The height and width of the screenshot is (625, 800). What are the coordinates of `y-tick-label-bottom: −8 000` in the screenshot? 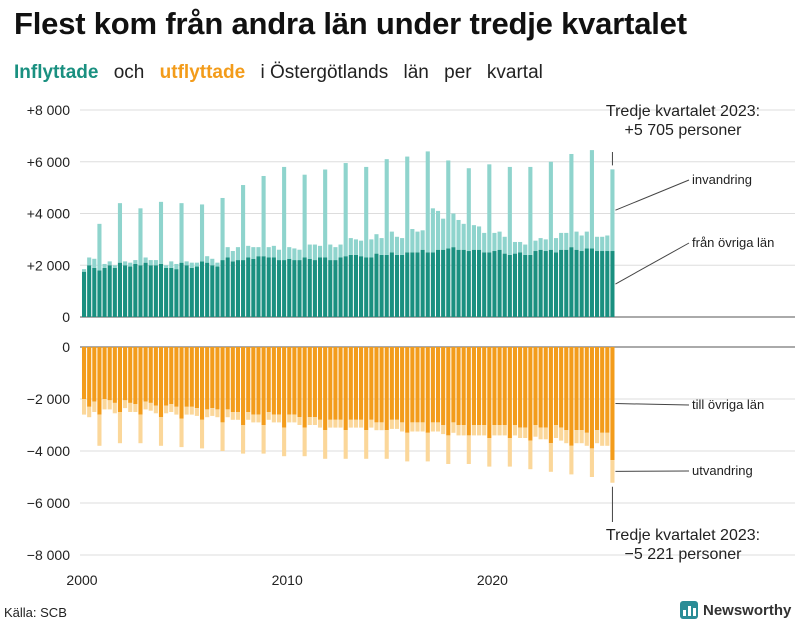 It's located at (48, 555).